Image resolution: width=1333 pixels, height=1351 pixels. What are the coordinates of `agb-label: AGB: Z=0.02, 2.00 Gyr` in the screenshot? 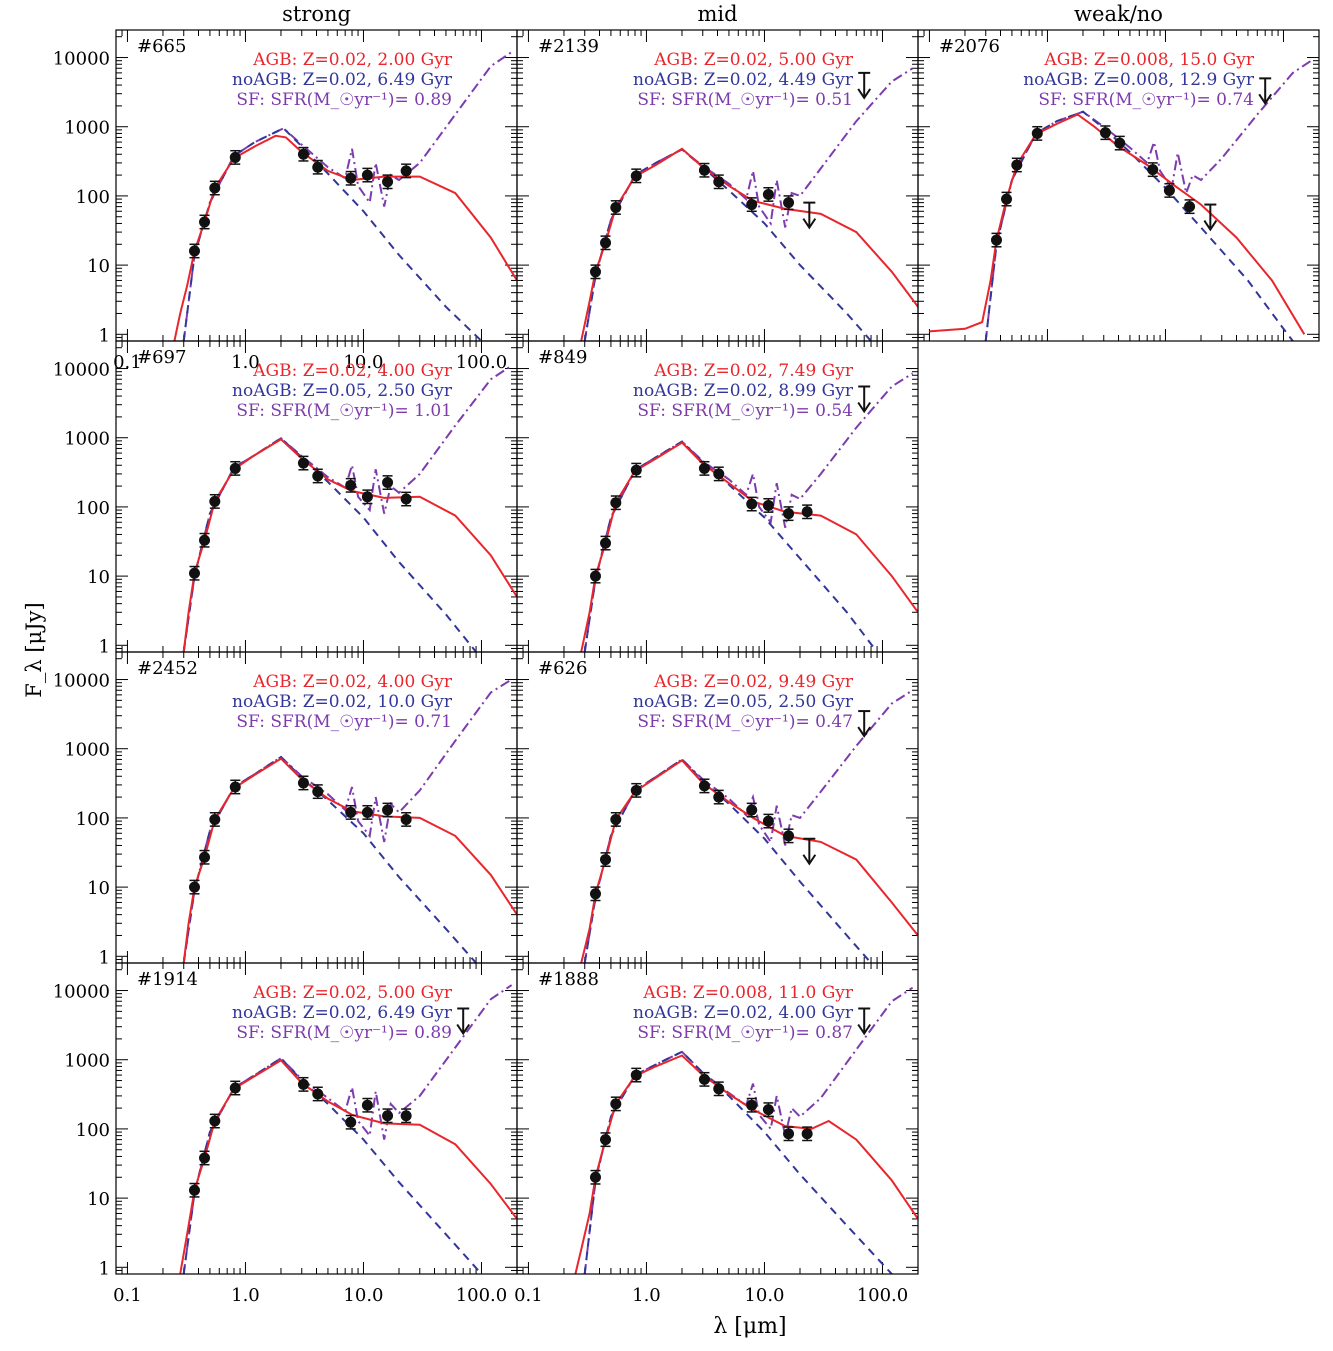 It's located at (352, 60).